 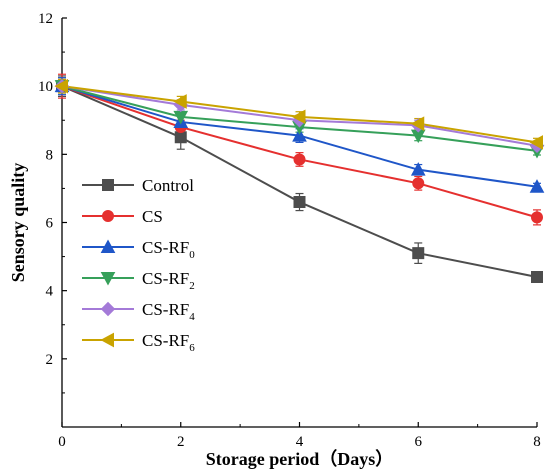 I want to click on y-tick-label: 6, so click(x=50, y=224).